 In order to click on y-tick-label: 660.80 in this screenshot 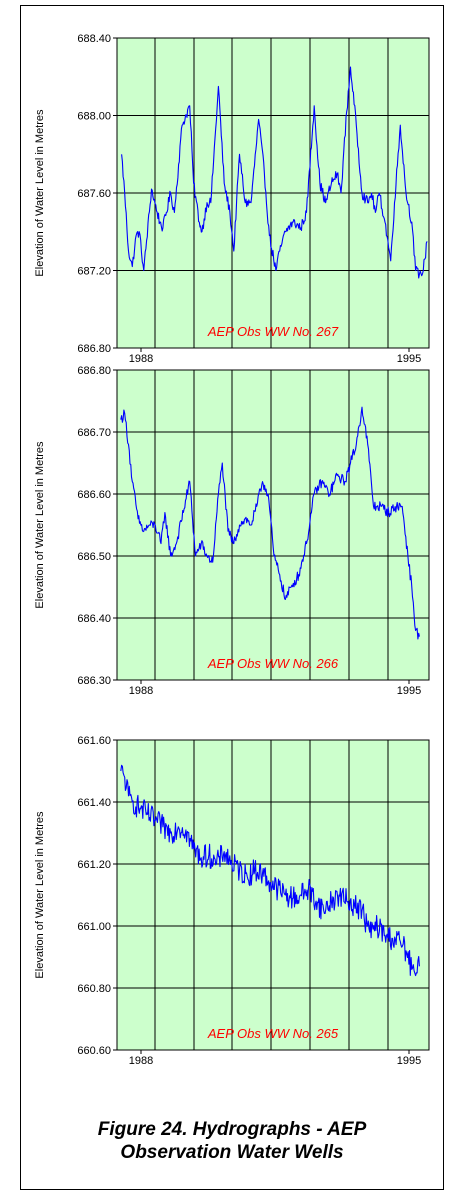, I will do `click(94, 989)`.